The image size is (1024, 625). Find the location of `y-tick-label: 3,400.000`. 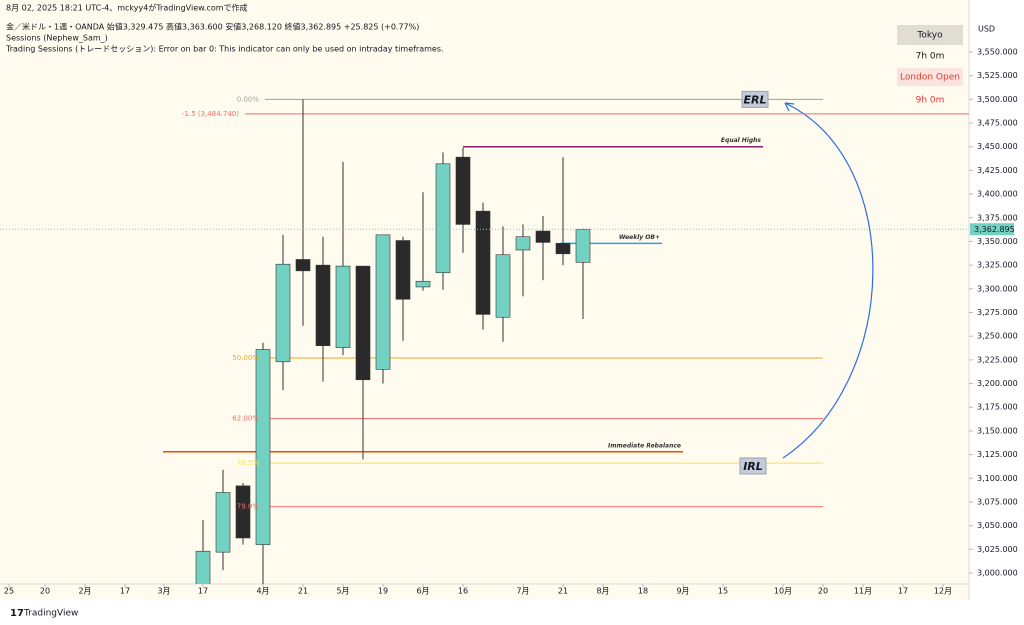

y-tick-label: 3,400.000 is located at coordinates (997, 194).